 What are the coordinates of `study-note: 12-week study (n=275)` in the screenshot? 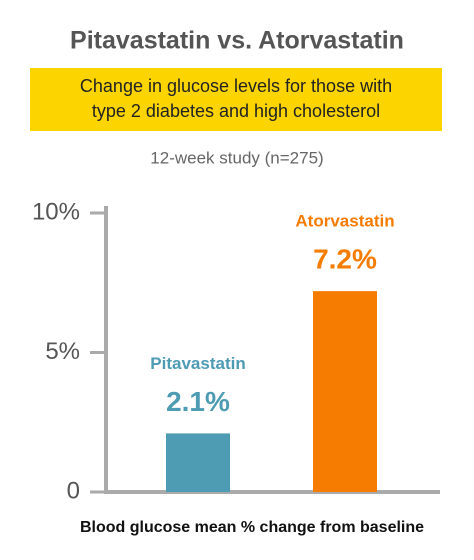 It's located at (236, 157).